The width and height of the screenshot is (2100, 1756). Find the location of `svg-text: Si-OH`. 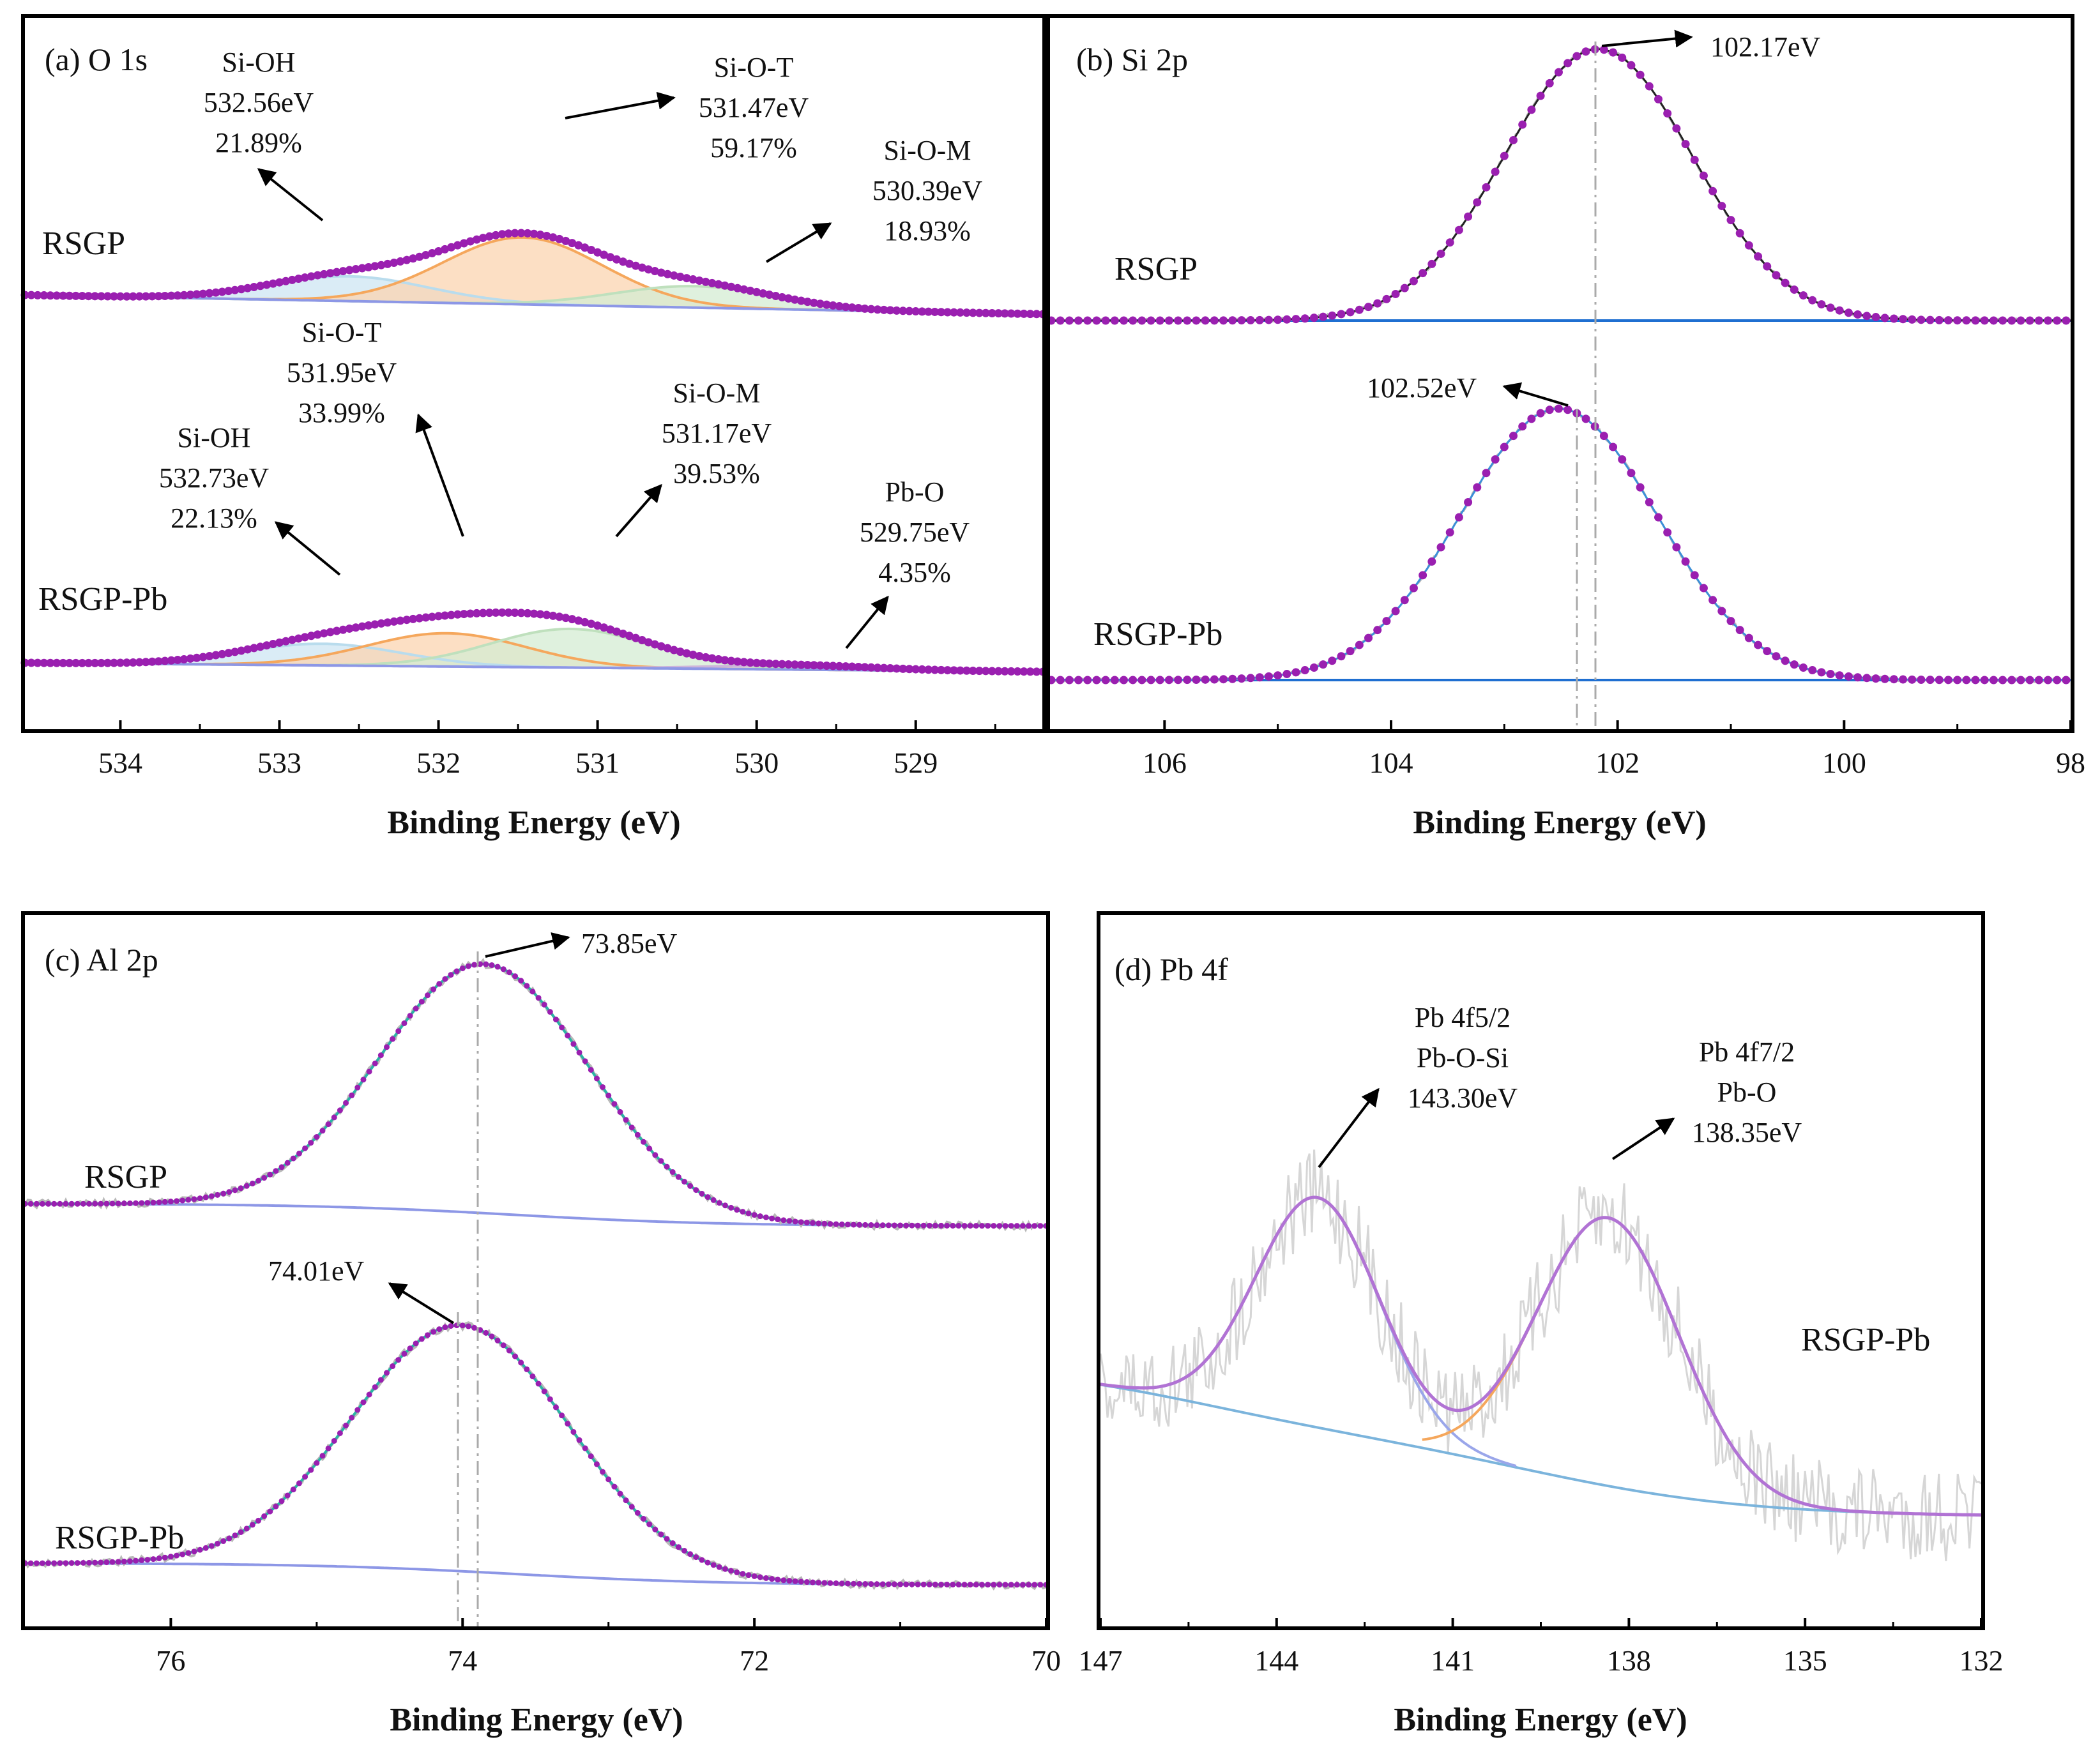

svg-text: Si-OH is located at coordinates (259, 62).